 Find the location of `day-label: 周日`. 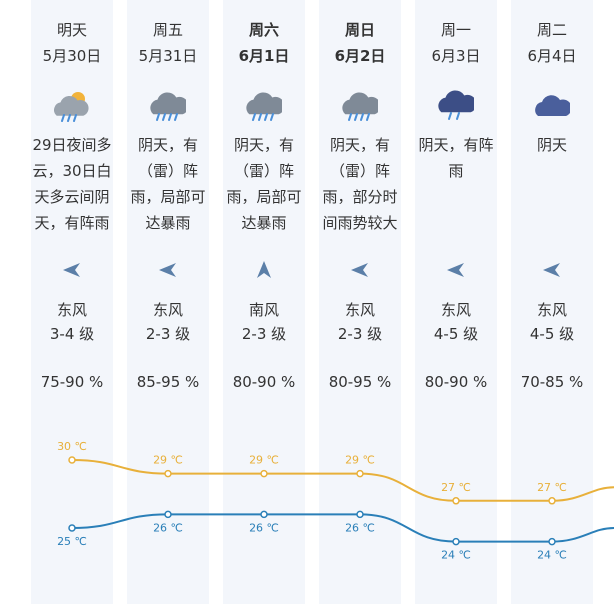

day-label: 周日 is located at coordinates (359, 30).